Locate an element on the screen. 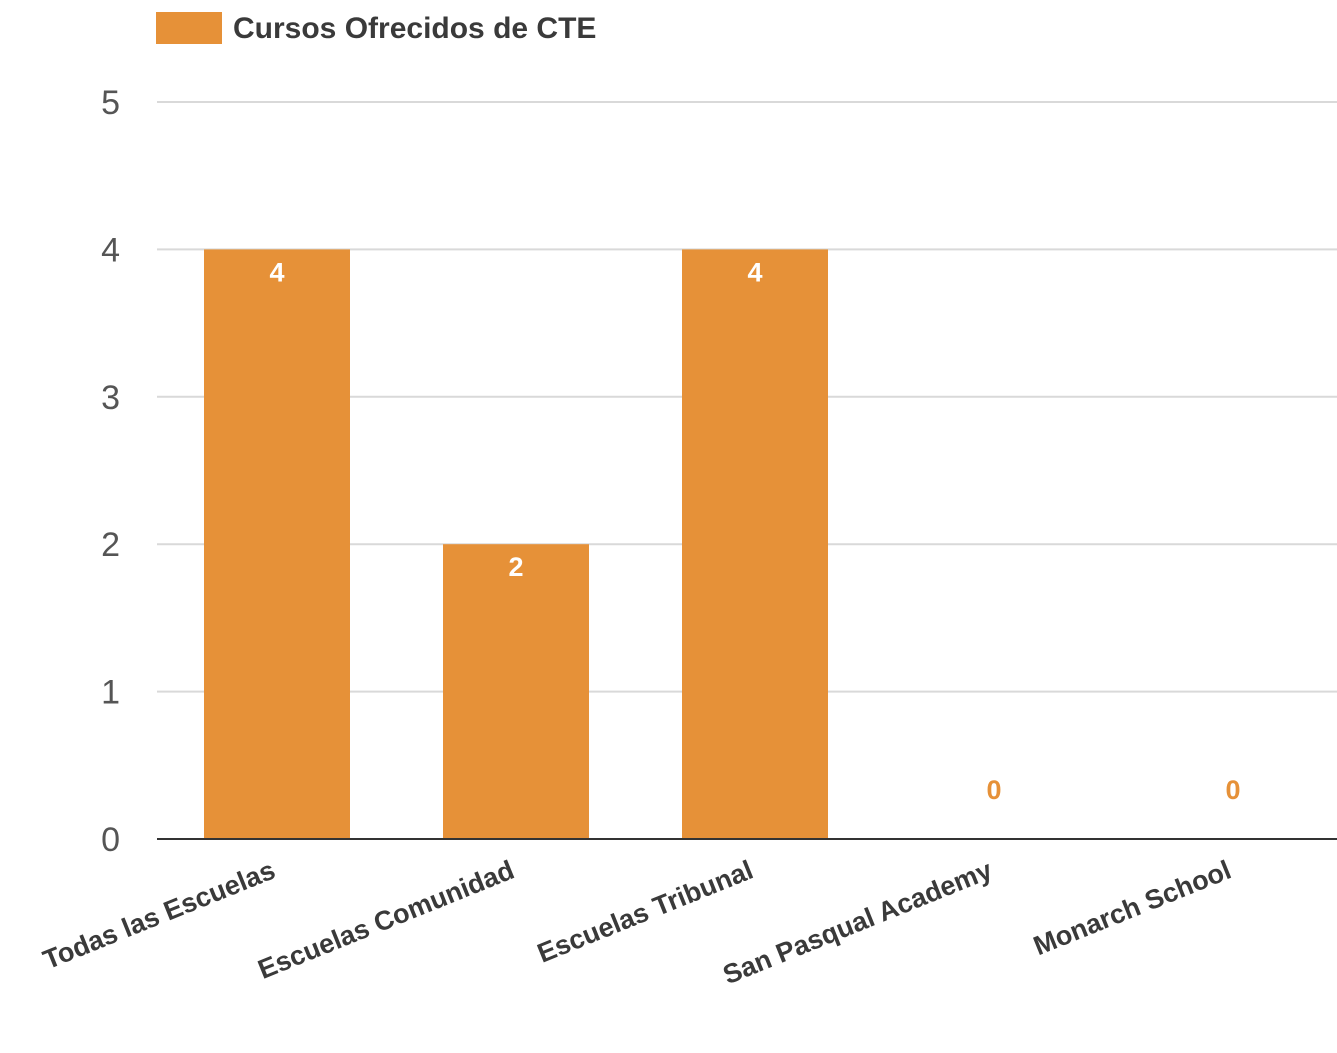 This screenshot has height=1053, width=1337. x-tick-label: San Pasqual Academy is located at coordinates (857, 922).